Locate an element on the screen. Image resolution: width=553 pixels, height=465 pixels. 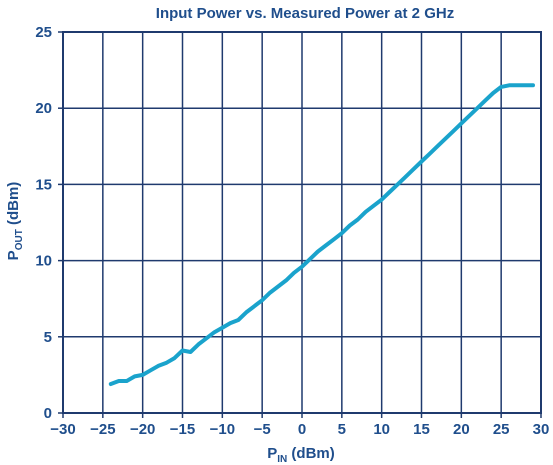
y-tick-label: 20 is located at coordinates (43, 108).